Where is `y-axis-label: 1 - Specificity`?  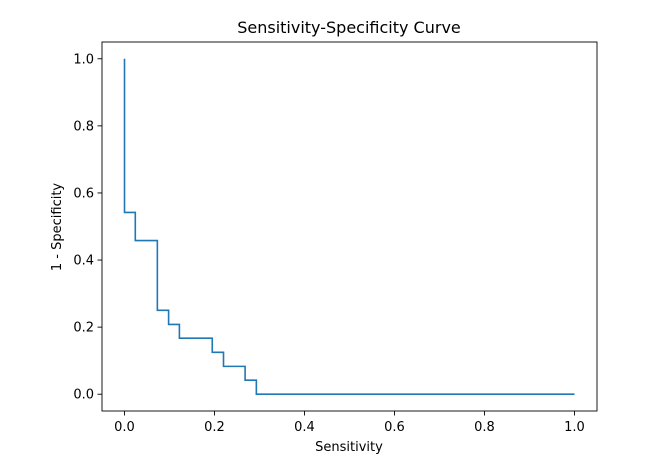 y-axis-label: 1 - Specificity is located at coordinates (57, 227).